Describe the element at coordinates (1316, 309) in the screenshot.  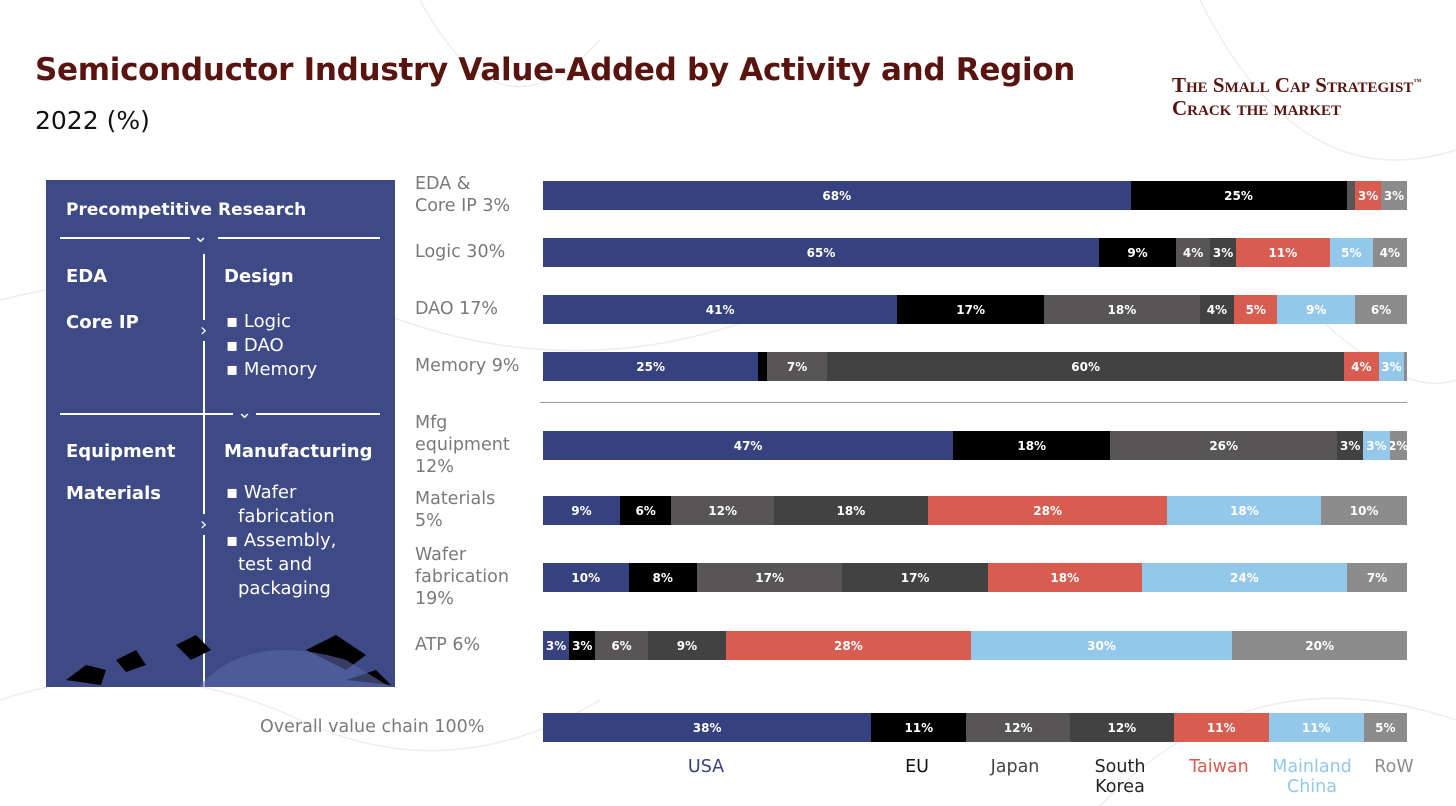
I see `bar-segment-mainland-china: 9%` at that location.